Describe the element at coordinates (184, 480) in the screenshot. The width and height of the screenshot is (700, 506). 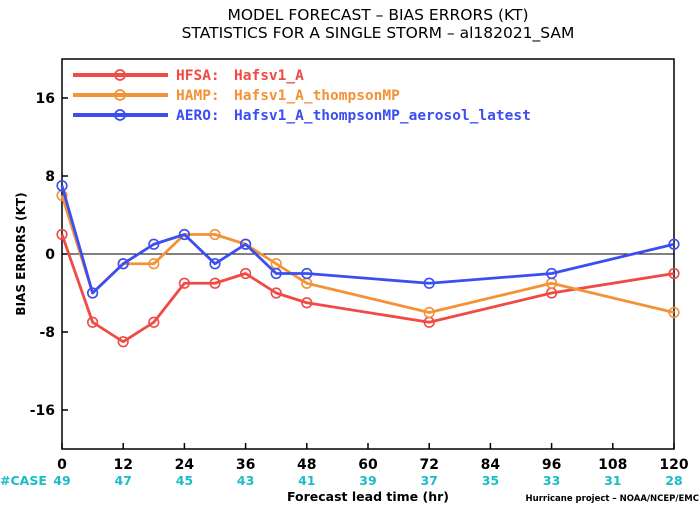
I see `case-count: 45` at that location.